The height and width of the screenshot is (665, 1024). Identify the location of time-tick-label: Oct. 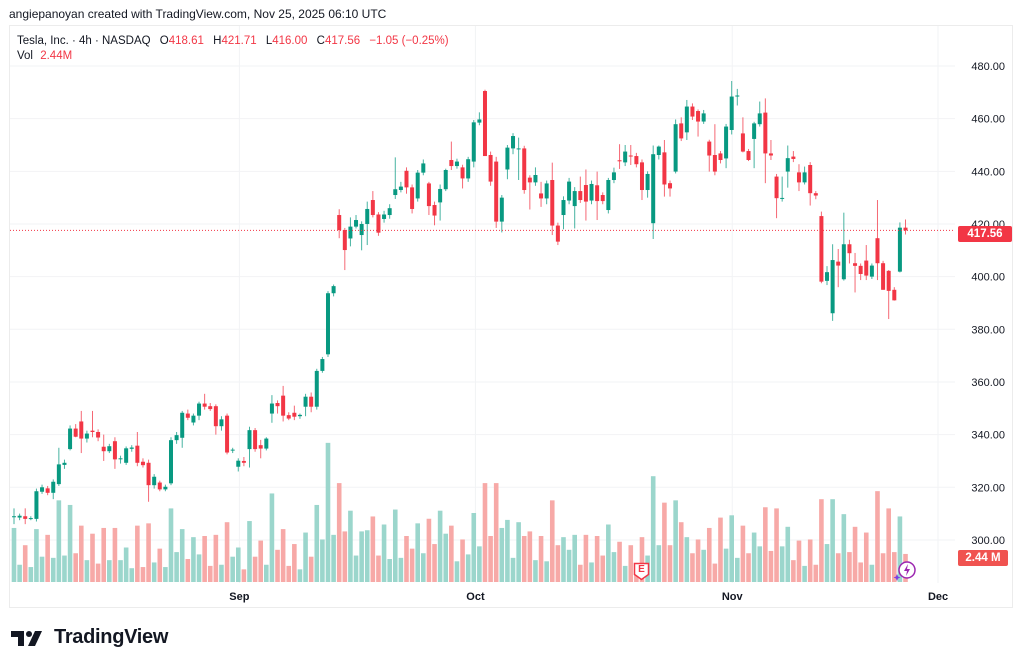
(475, 597).